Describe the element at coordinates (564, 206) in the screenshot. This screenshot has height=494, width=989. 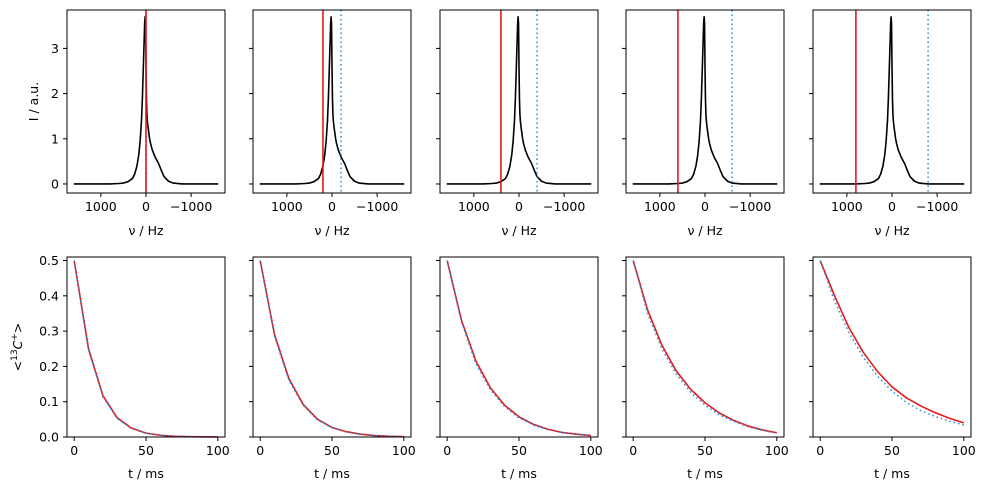
I see `x-tick-label-top-3-2: −1000` at that location.